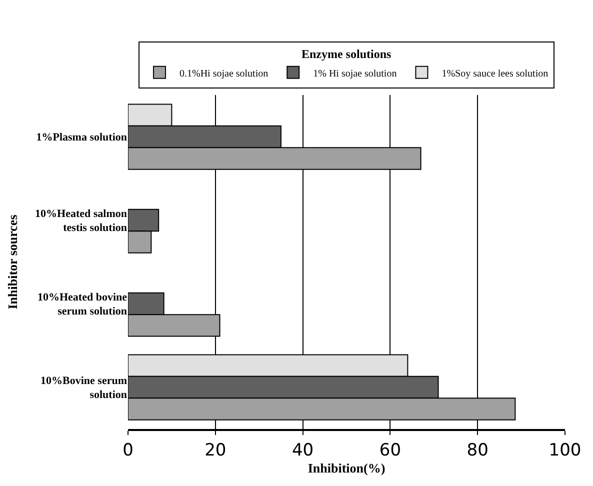  What do you see at coordinates (12, 262) in the screenshot?
I see `y-axis-title: Inhibitor sources` at bounding box center [12, 262].